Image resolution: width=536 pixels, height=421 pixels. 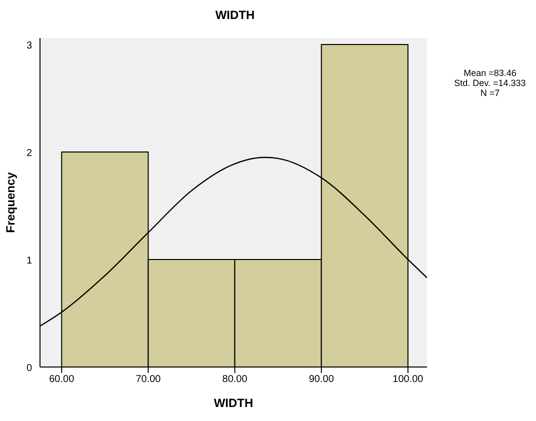 What do you see at coordinates (490, 83) in the screenshot?
I see `text: Std. Dev. =14.333` at bounding box center [490, 83].